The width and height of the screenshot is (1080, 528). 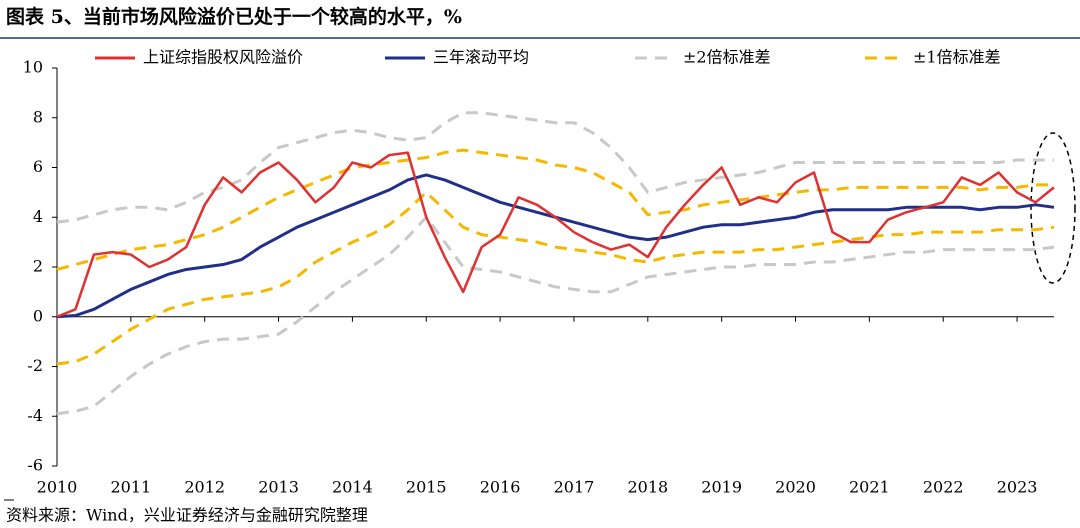 What do you see at coordinates (957, 57) in the screenshot?
I see `legend-label: ±1倍标准差` at bounding box center [957, 57].